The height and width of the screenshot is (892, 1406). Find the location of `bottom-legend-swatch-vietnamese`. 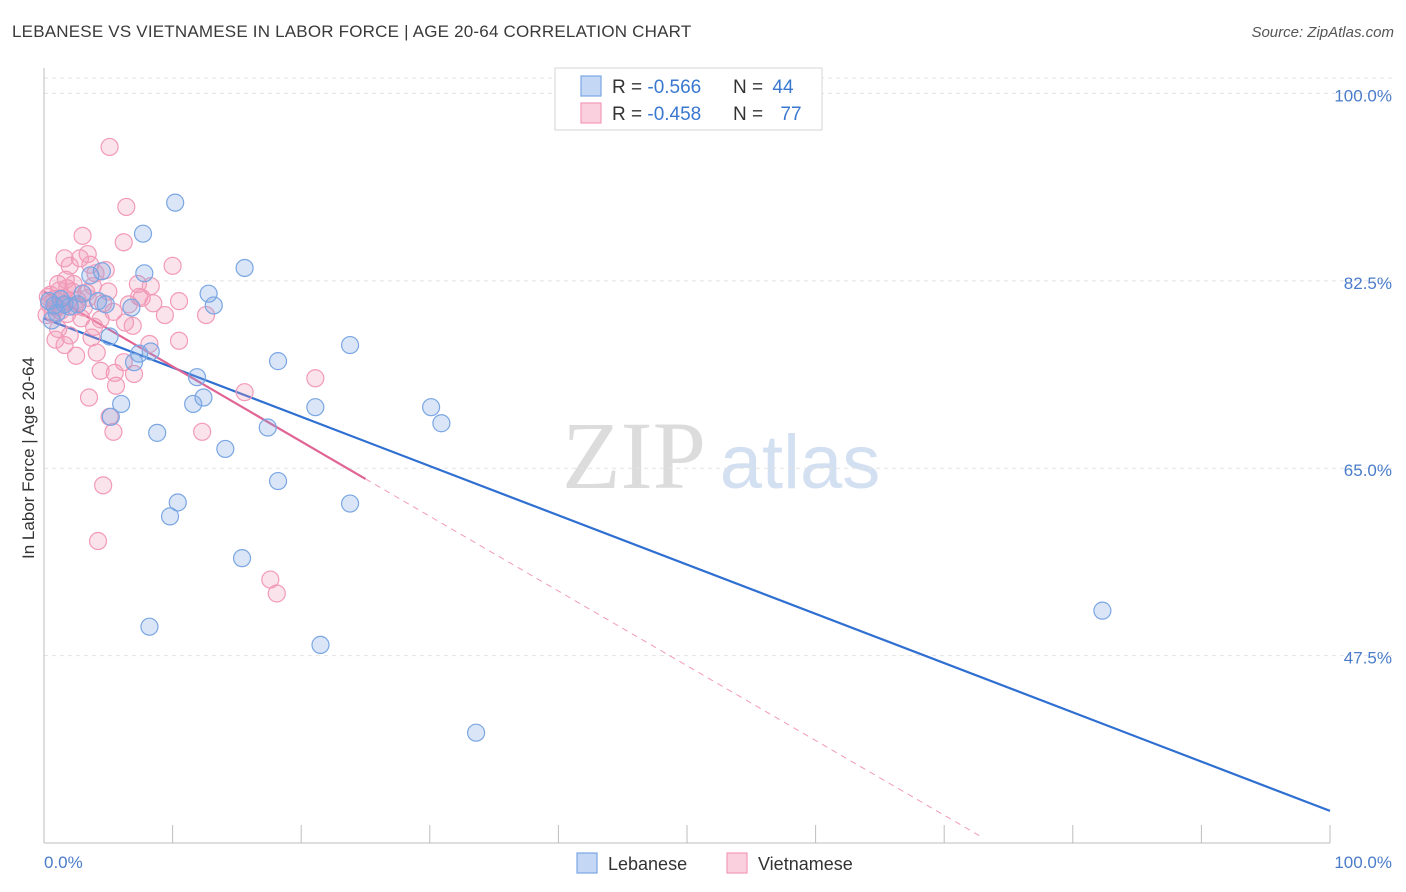

bottom-legend-swatch-vietnamese is located at coordinates (737, 863).